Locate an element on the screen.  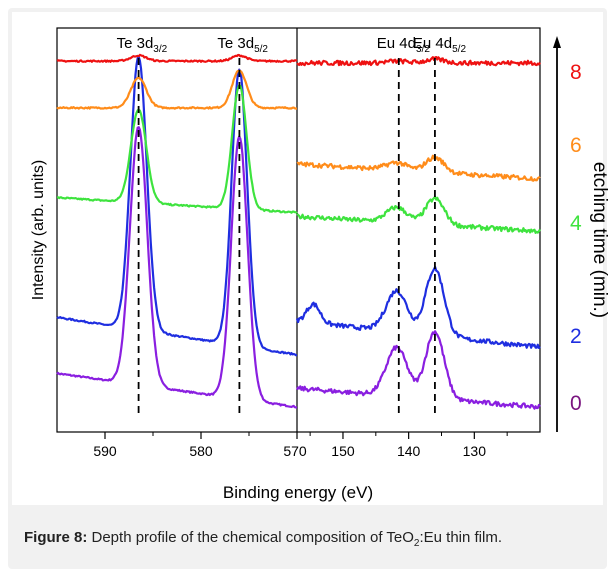
peak-label: Te 3d3/2 is located at coordinates (142, 45).